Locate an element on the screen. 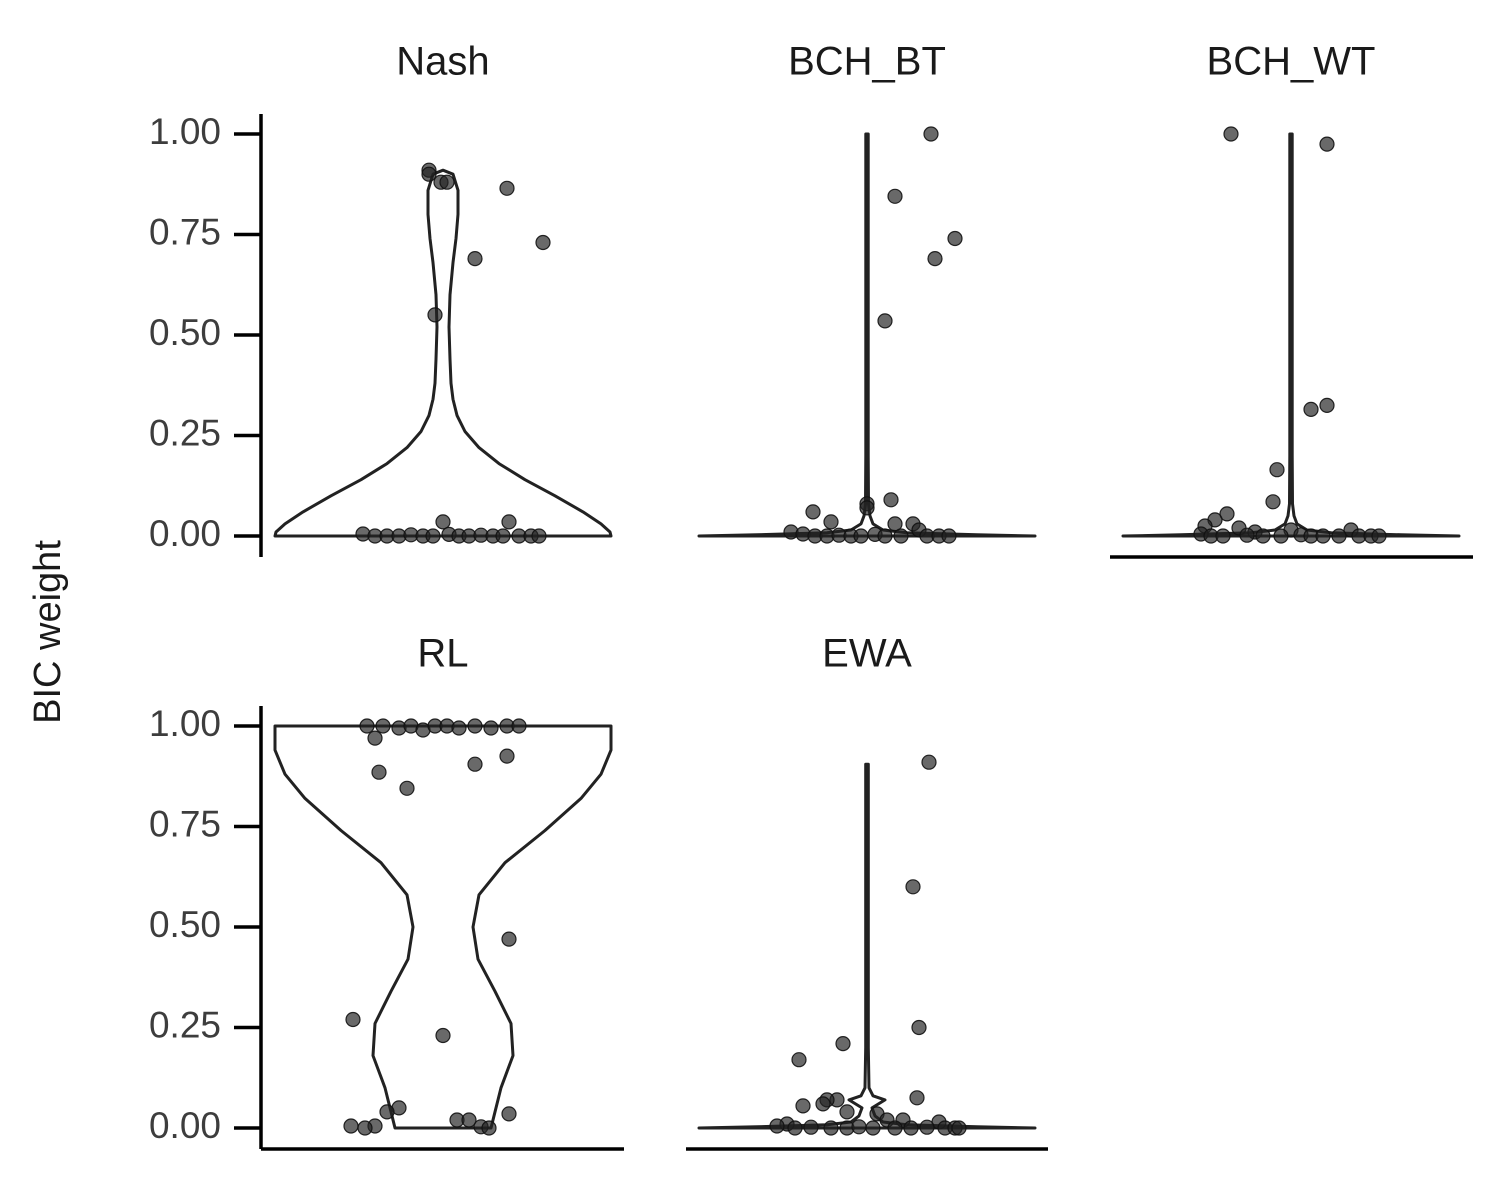 The width and height of the screenshot is (1500, 1200). panel-bch-bt: BCH_BT is located at coordinates (867, 292).